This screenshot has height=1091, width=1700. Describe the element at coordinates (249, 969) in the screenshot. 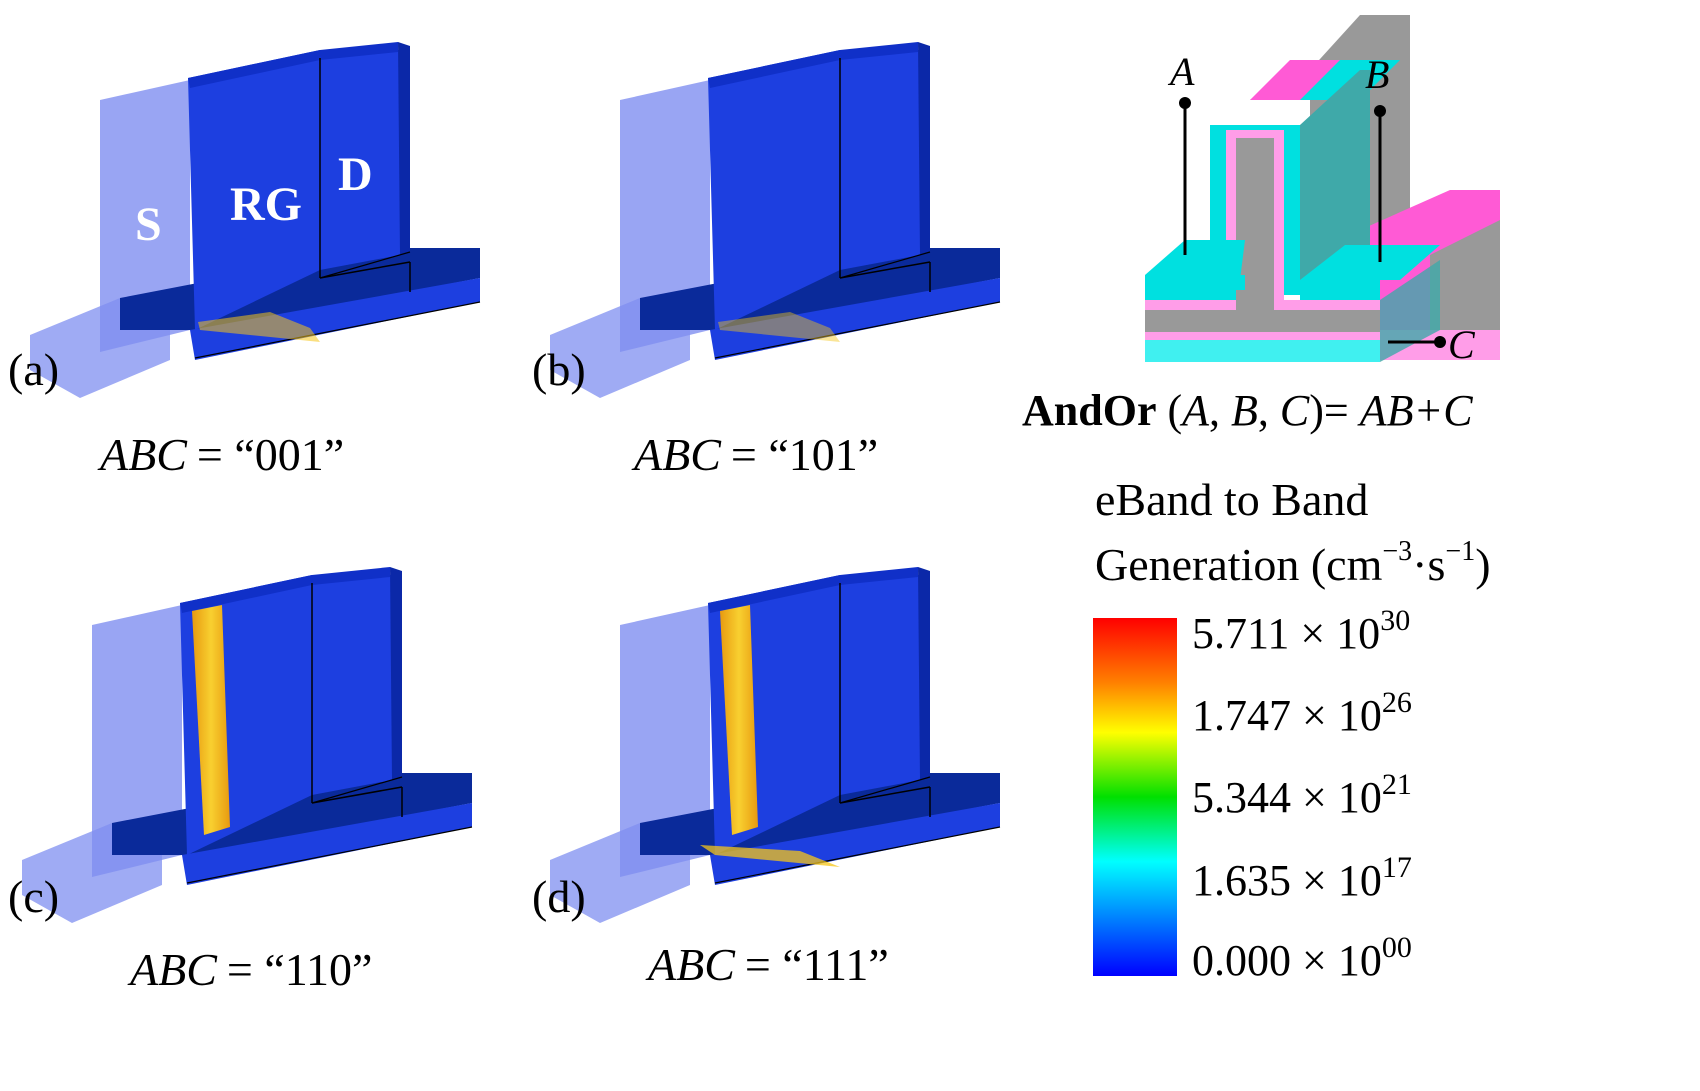

I see `abc-label-c: ABC = “110”` at that location.